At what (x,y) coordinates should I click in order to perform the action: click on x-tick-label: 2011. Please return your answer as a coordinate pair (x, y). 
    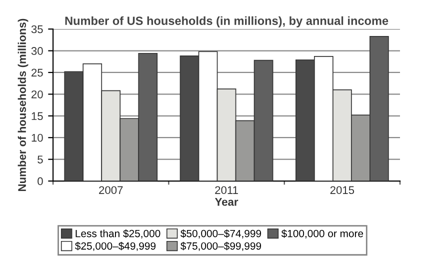
    Looking at the image, I should click on (226, 190).